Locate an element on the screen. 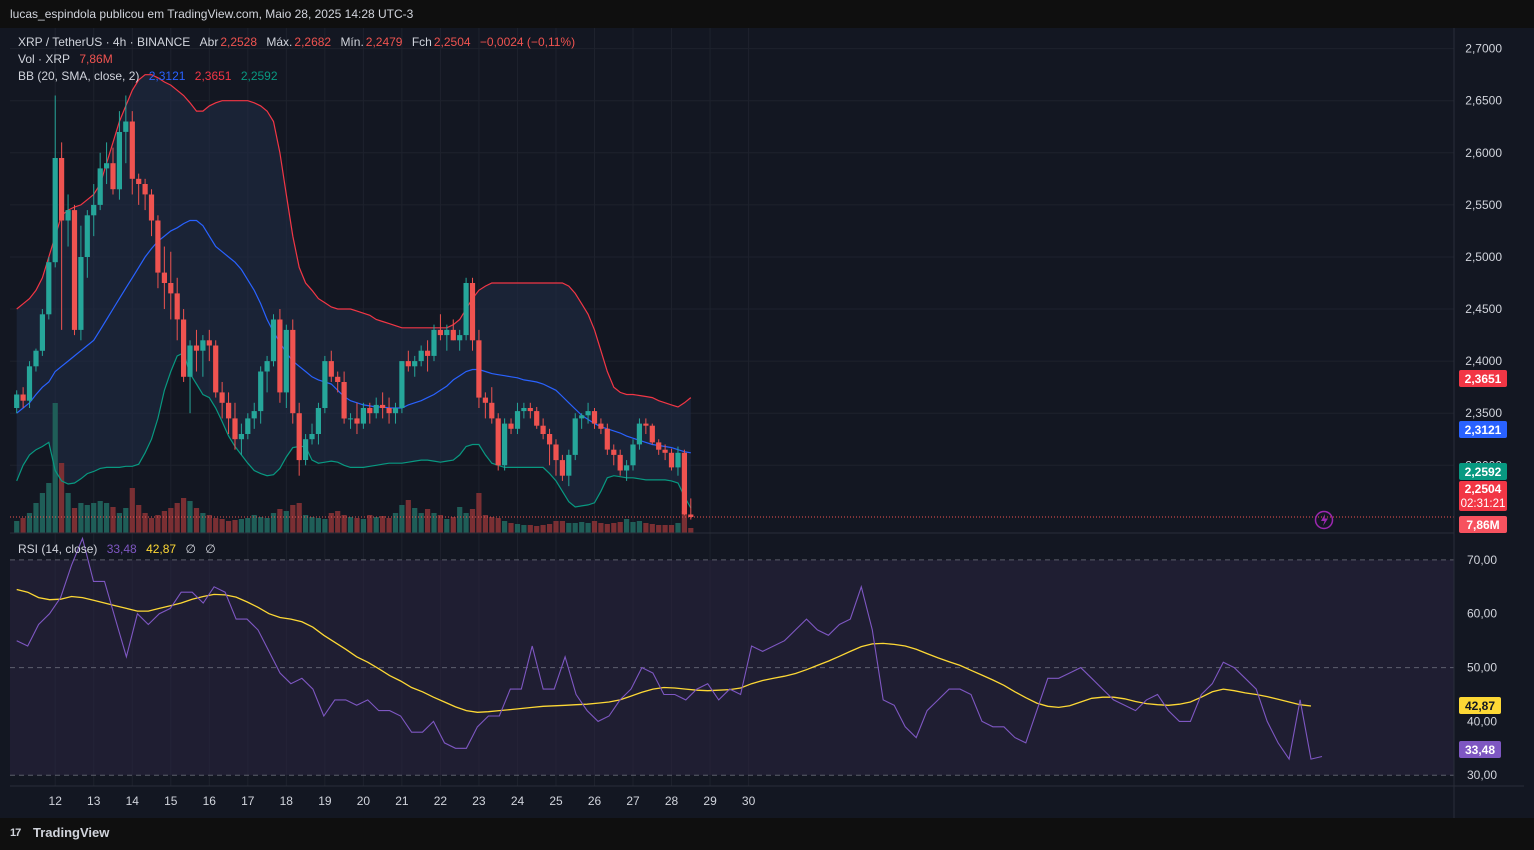 Image resolution: width=1534 pixels, height=850 pixels. volume-badge: 7,86M is located at coordinates (1482, 525).